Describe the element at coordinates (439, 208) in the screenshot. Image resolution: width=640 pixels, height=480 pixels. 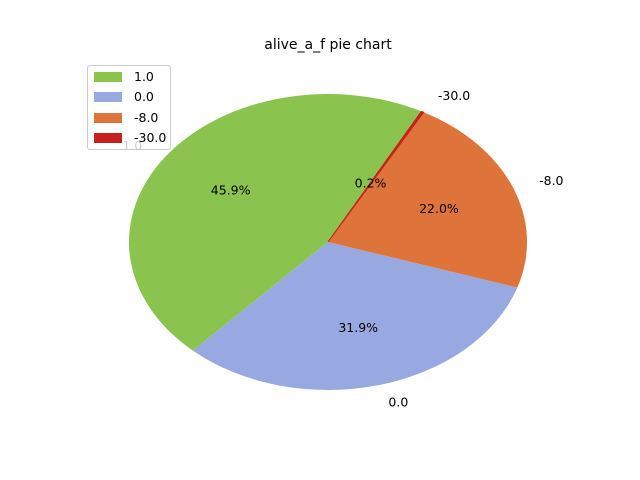
I see `pie-percent-label: 22.0%` at that location.